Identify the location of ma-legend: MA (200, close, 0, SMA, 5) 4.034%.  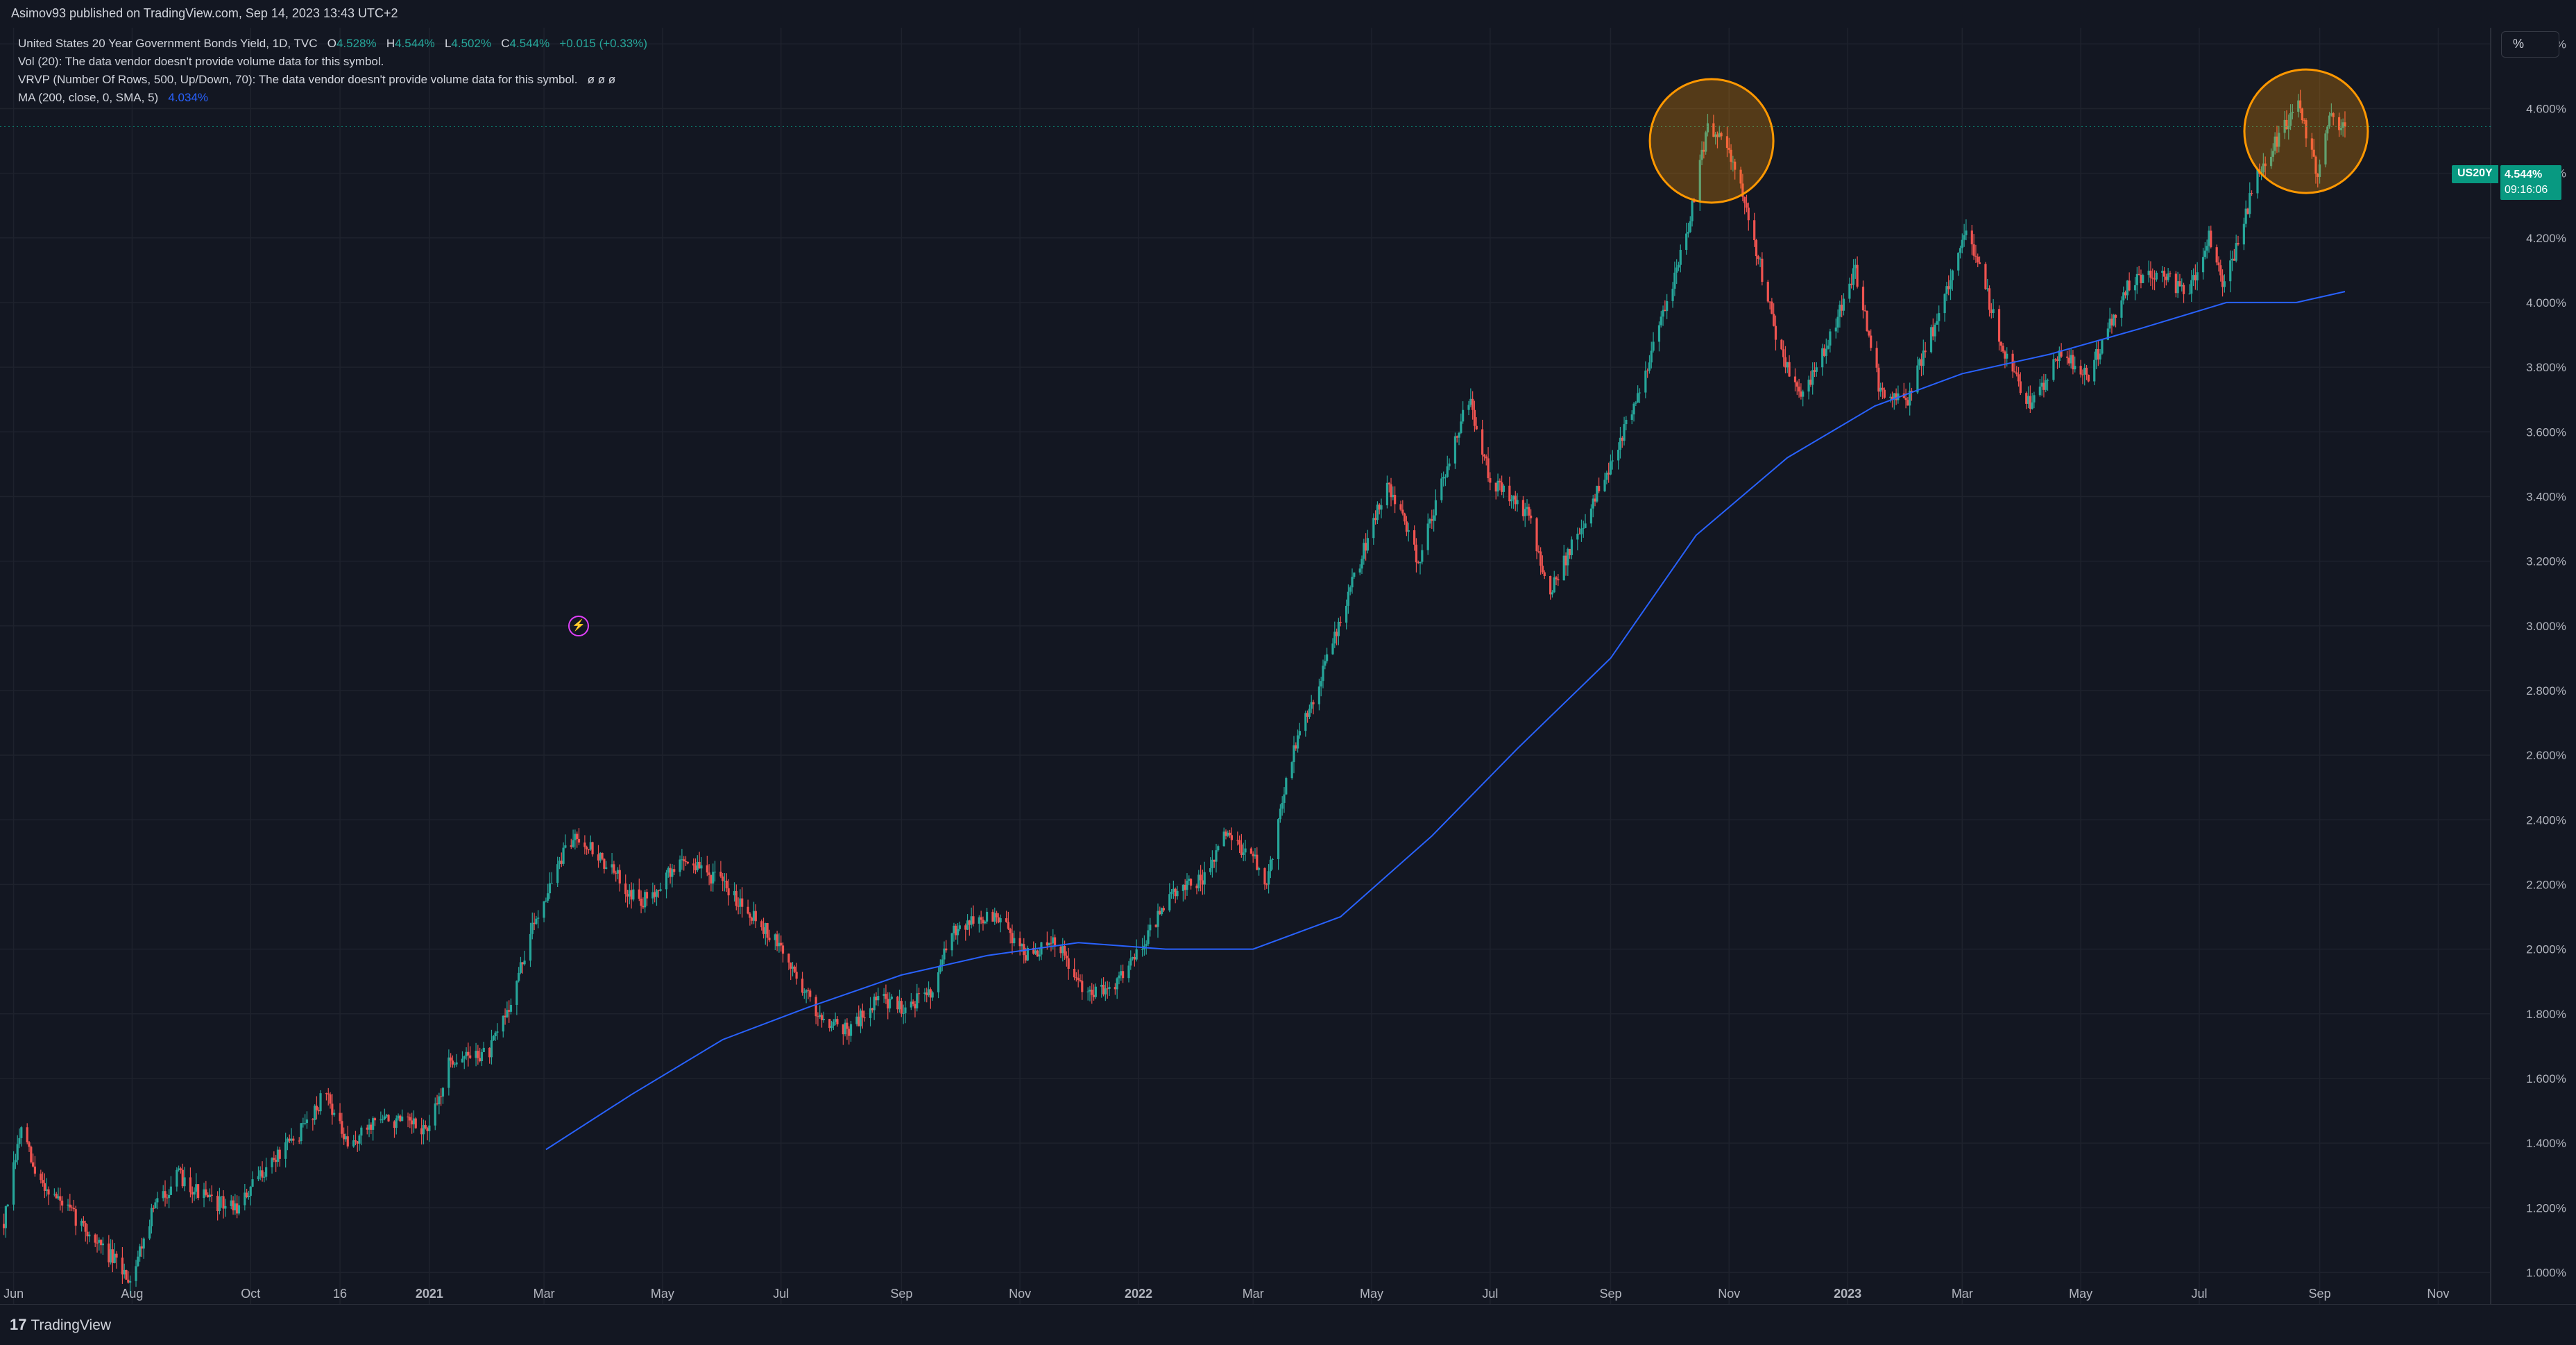
(113, 98).